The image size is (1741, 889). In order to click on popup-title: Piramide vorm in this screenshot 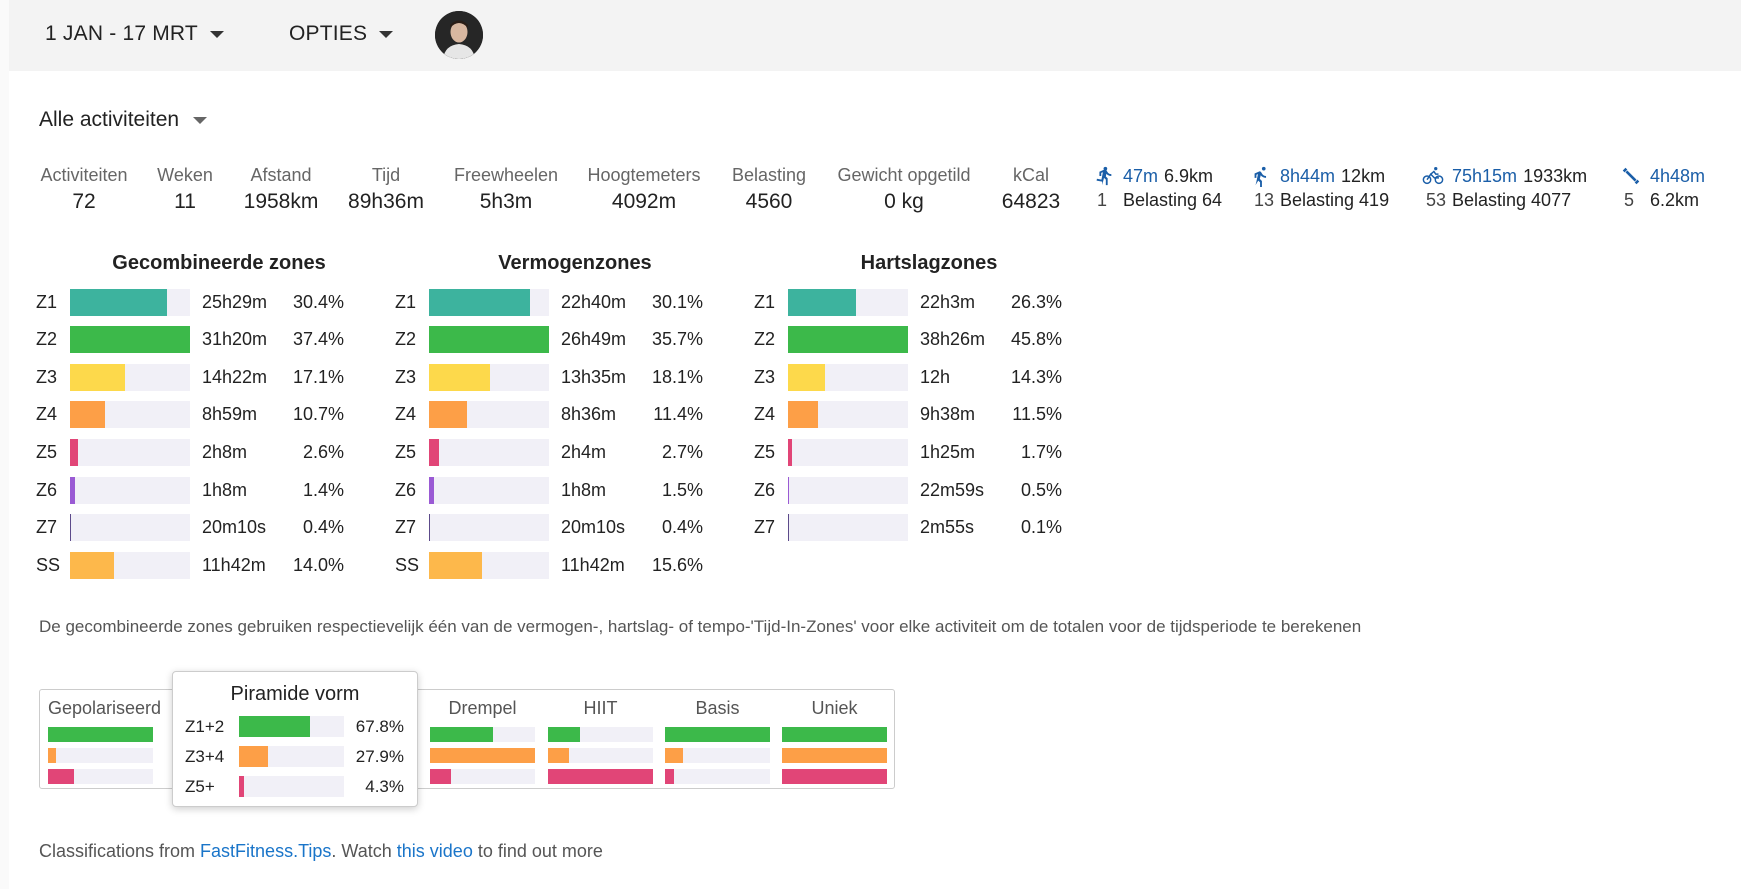, I will do `click(295, 694)`.